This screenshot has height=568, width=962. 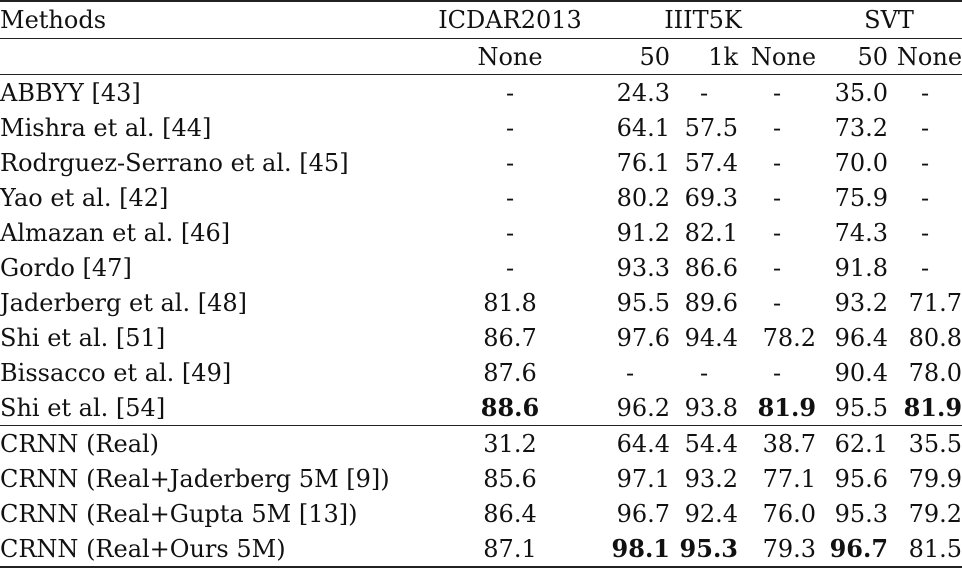 What do you see at coordinates (510, 513) in the screenshot?
I see `cell-icdar2013-none: 86.4` at bounding box center [510, 513].